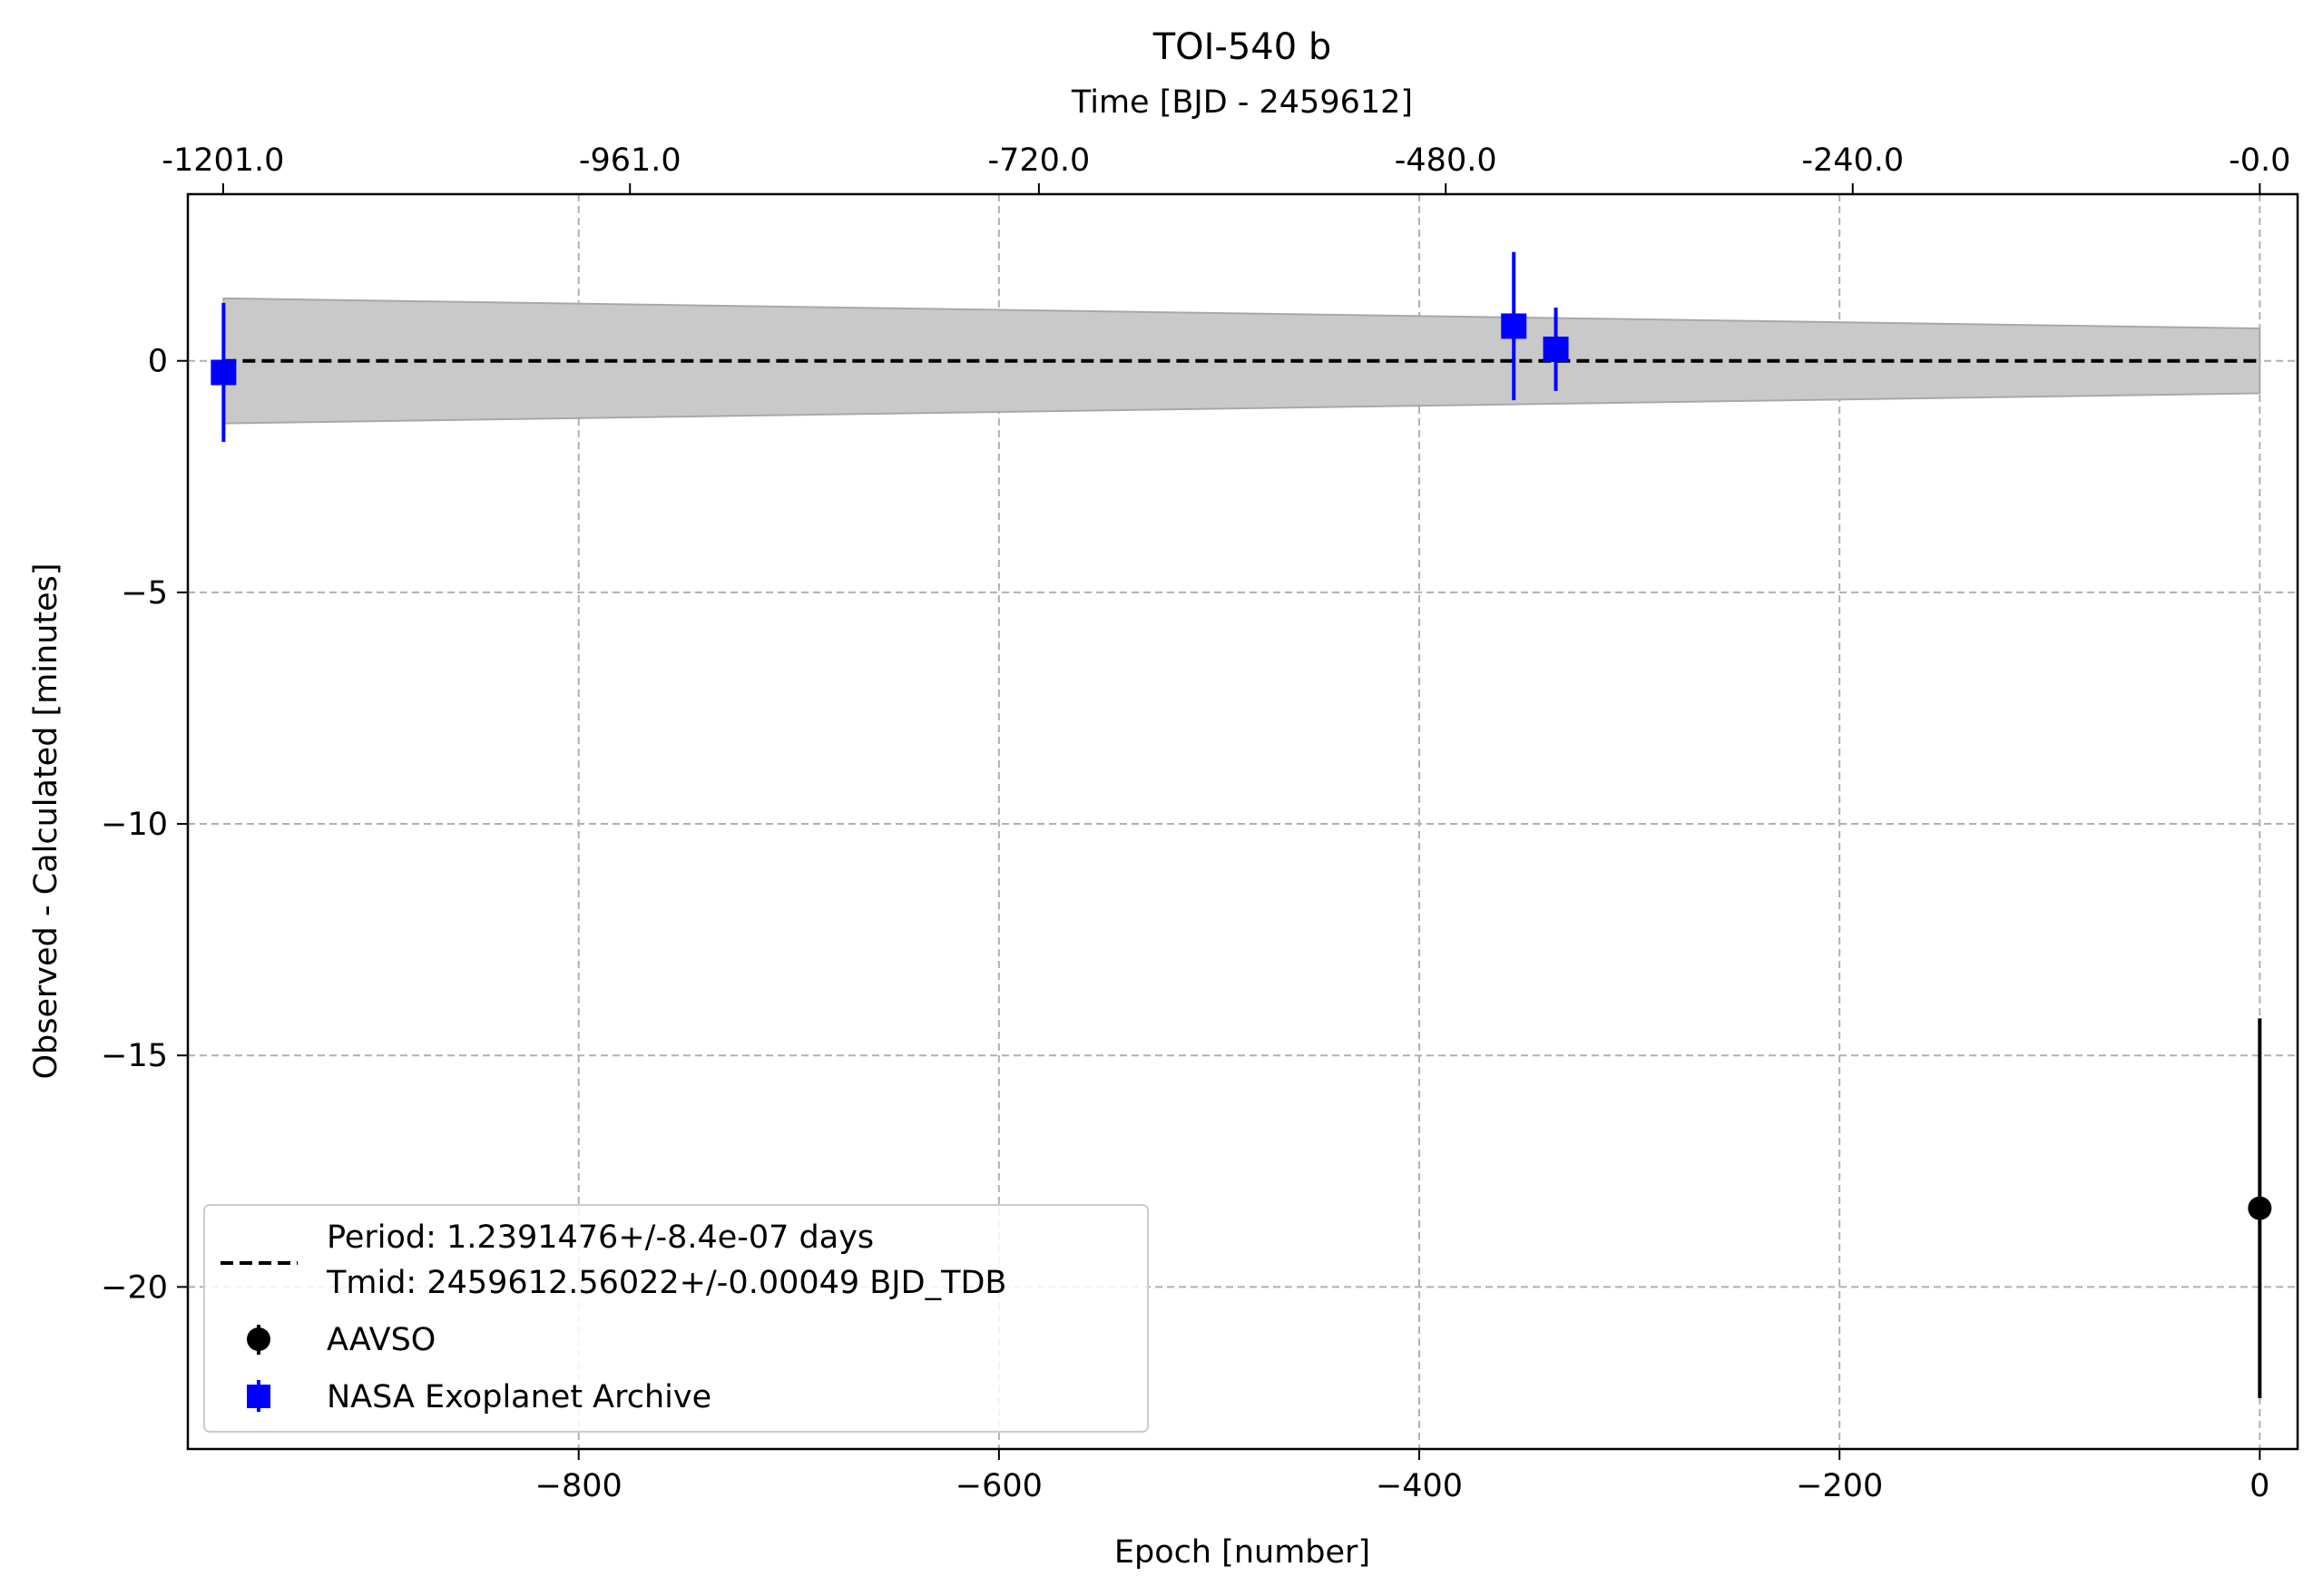 This screenshot has height=1596, width=2323. Describe the element at coordinates (1419, 1486) in the screenshot. I see `x-tick-label: −400` at that location.